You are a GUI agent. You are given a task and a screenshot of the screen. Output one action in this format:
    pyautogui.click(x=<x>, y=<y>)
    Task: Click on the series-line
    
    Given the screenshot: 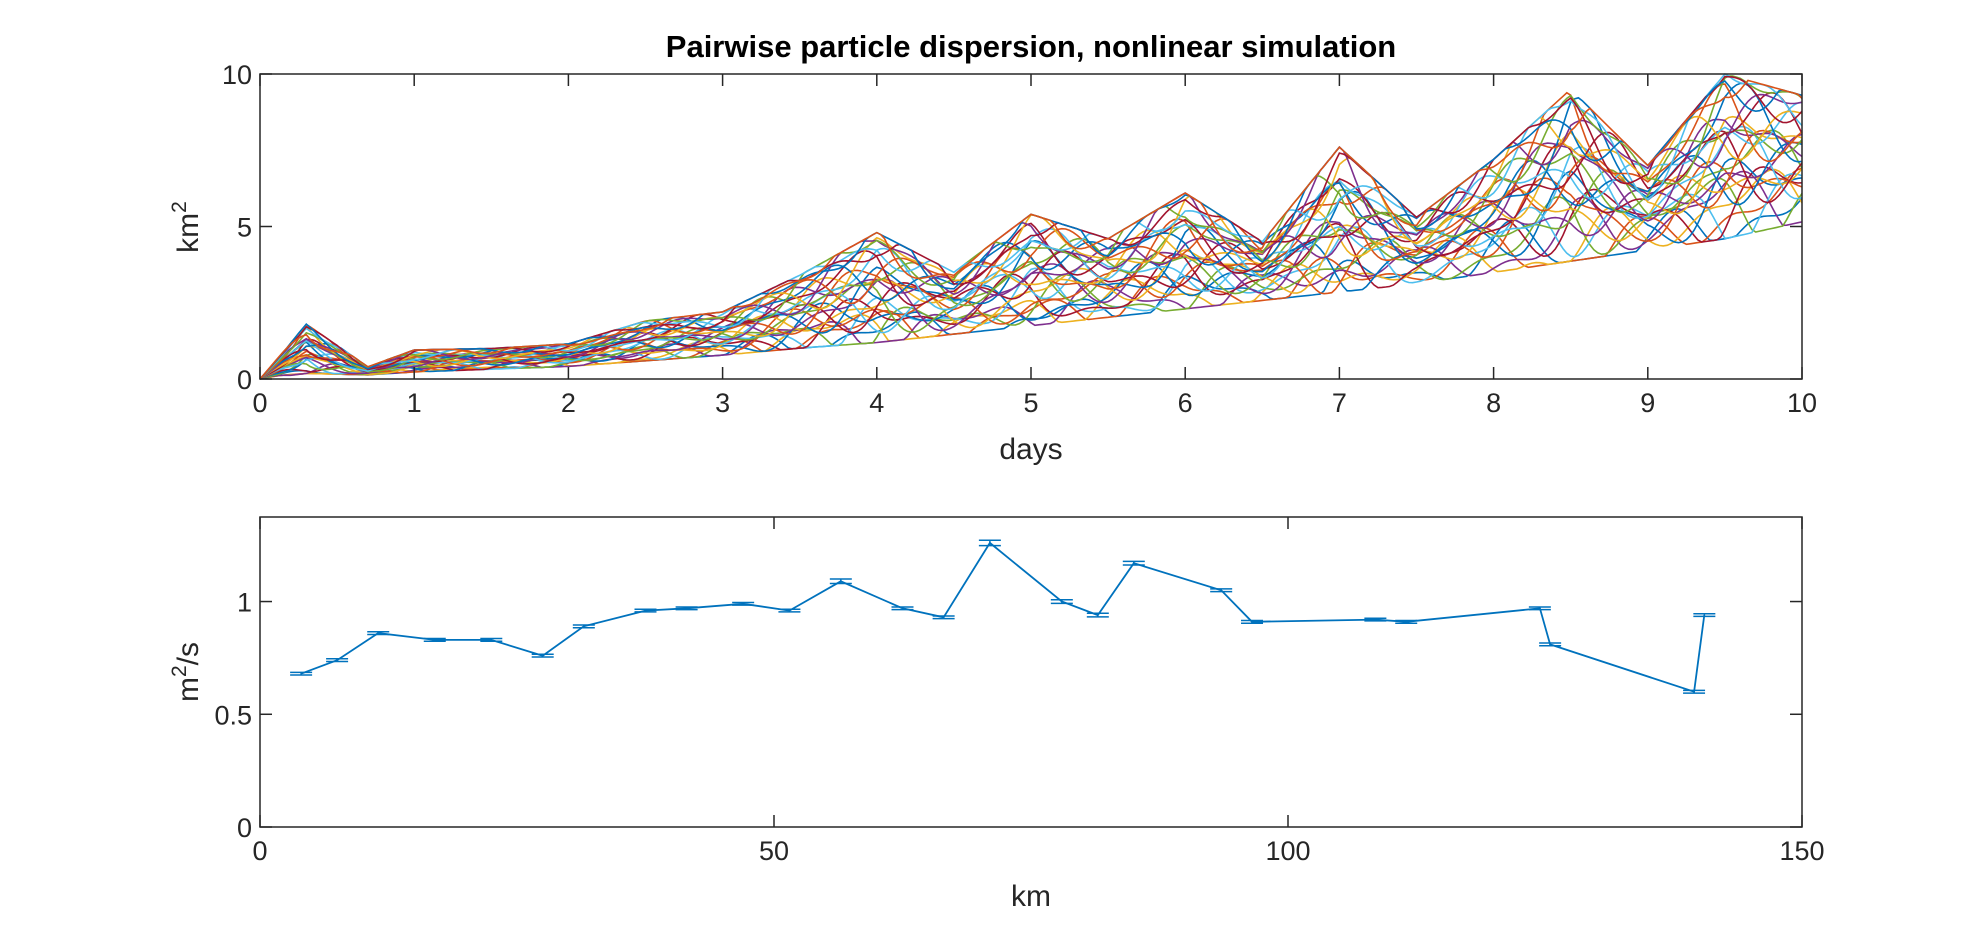 What is the action you would take?
    pyautogui.click(x=1003, y=616)
    